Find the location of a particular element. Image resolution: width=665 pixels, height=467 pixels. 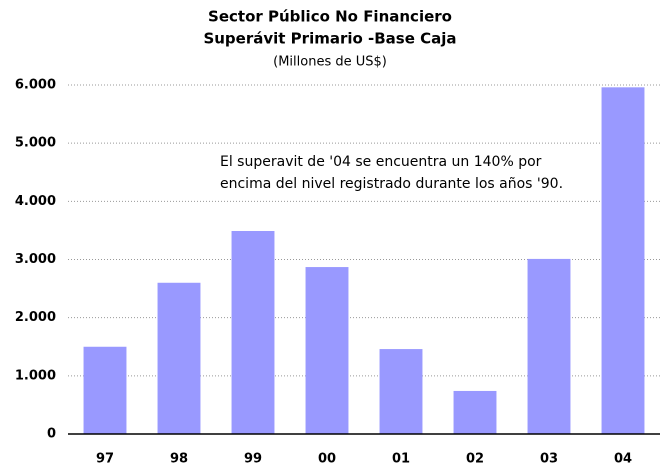

y-tick-label: 1.000 is located at coordinates (35, 375).